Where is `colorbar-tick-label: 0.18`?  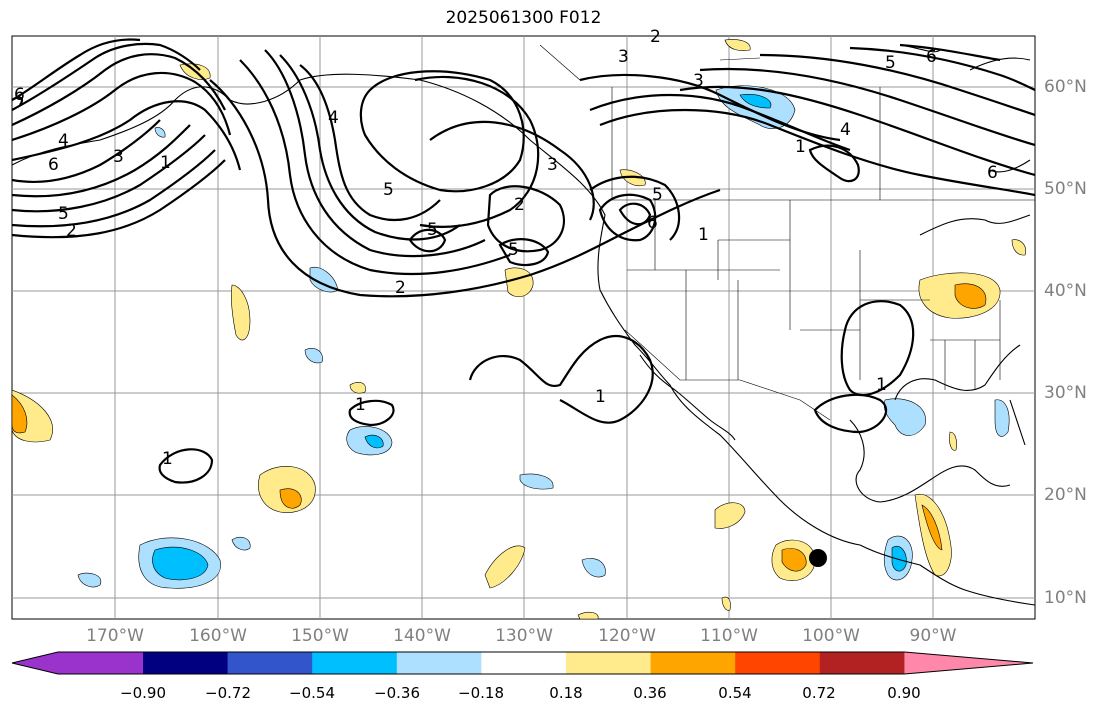 colorbar-tick-label: 0.18 is located at coordinates (566, 693).